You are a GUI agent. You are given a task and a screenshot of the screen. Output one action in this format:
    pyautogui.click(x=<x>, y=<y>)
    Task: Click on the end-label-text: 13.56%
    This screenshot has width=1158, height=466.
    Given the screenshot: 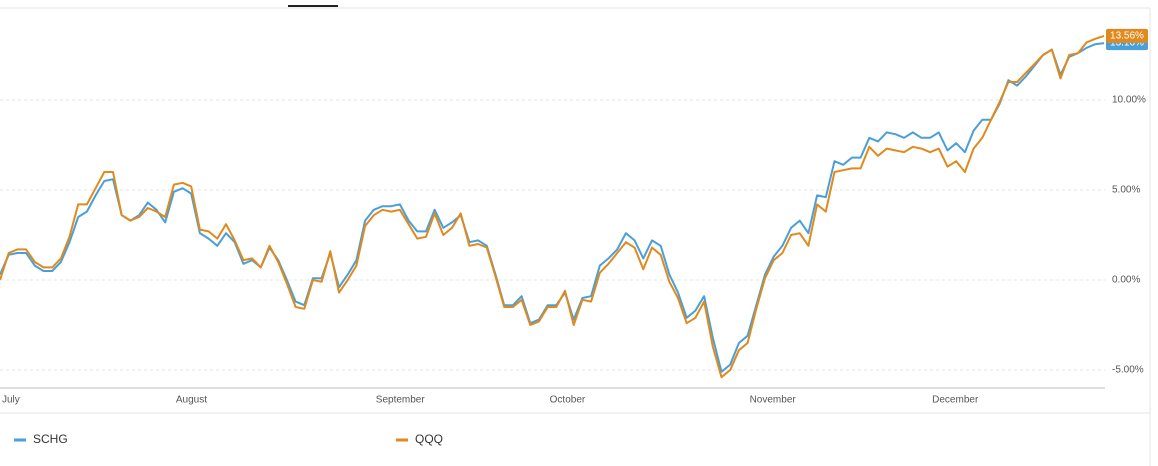 What is the action you would take?
    pyautogui.click(x=1127, y=36)
    